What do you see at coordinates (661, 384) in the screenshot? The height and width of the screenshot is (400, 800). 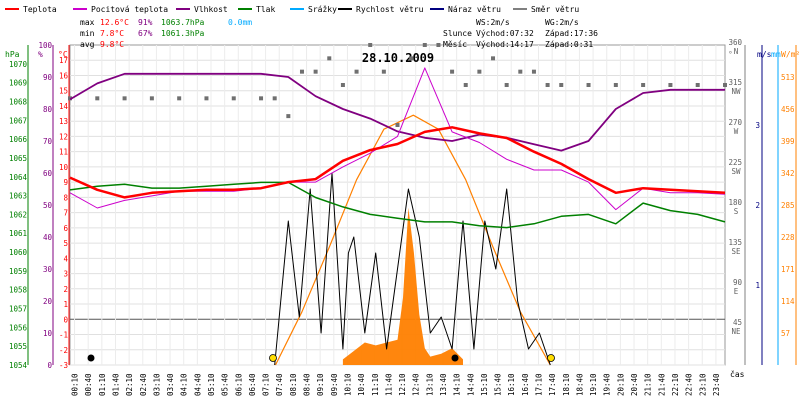 I see `x-tick-label: 21:40` at bounding box center [661, 384].